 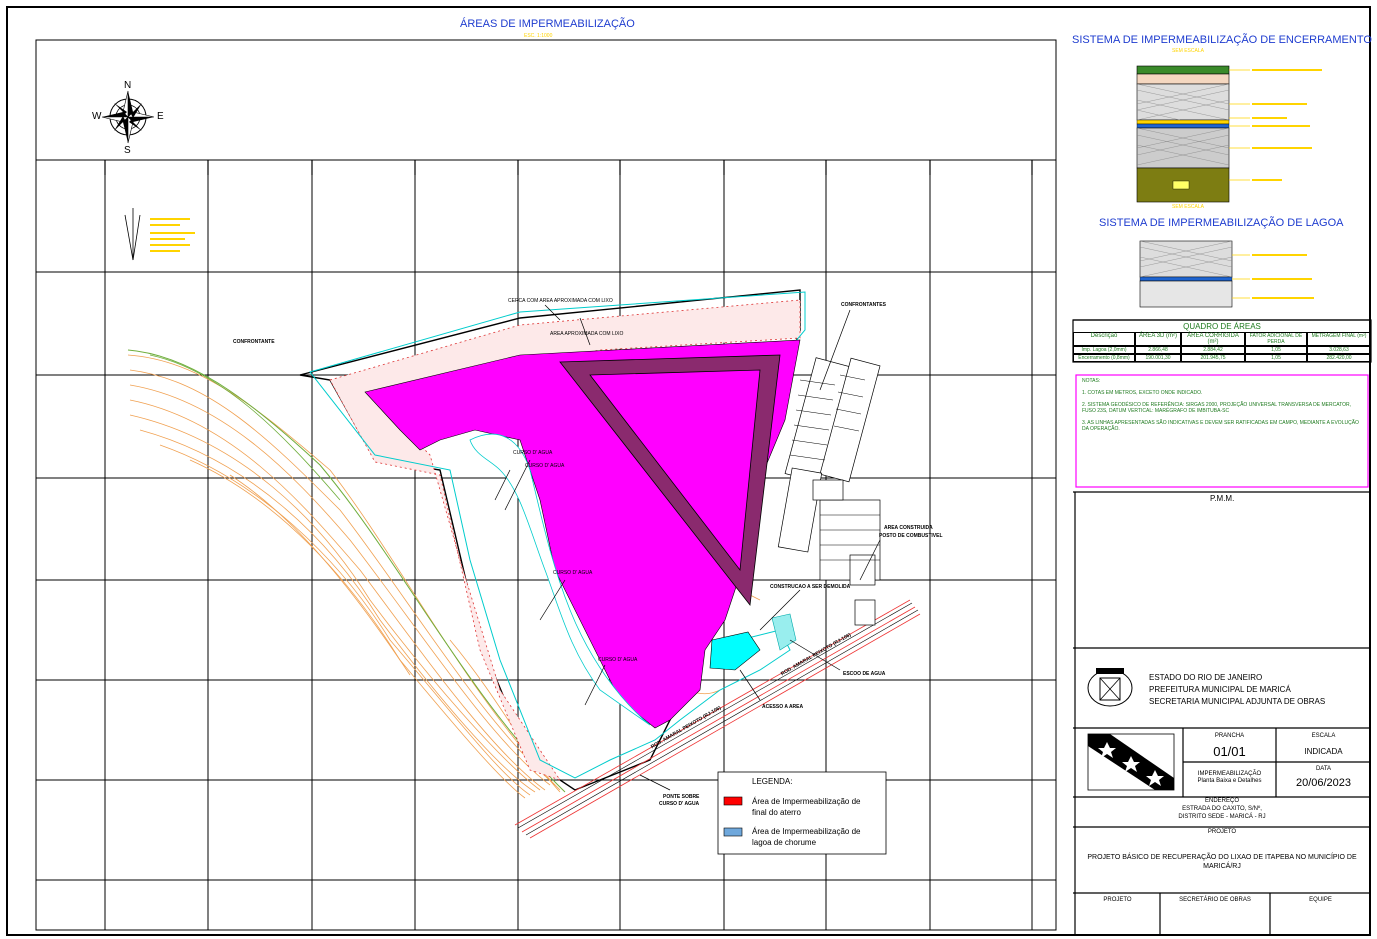 What do you see at coordinates (132, 234) in the screenshot?
I see `north-arrow-icon` at bounding box center [132, 234].